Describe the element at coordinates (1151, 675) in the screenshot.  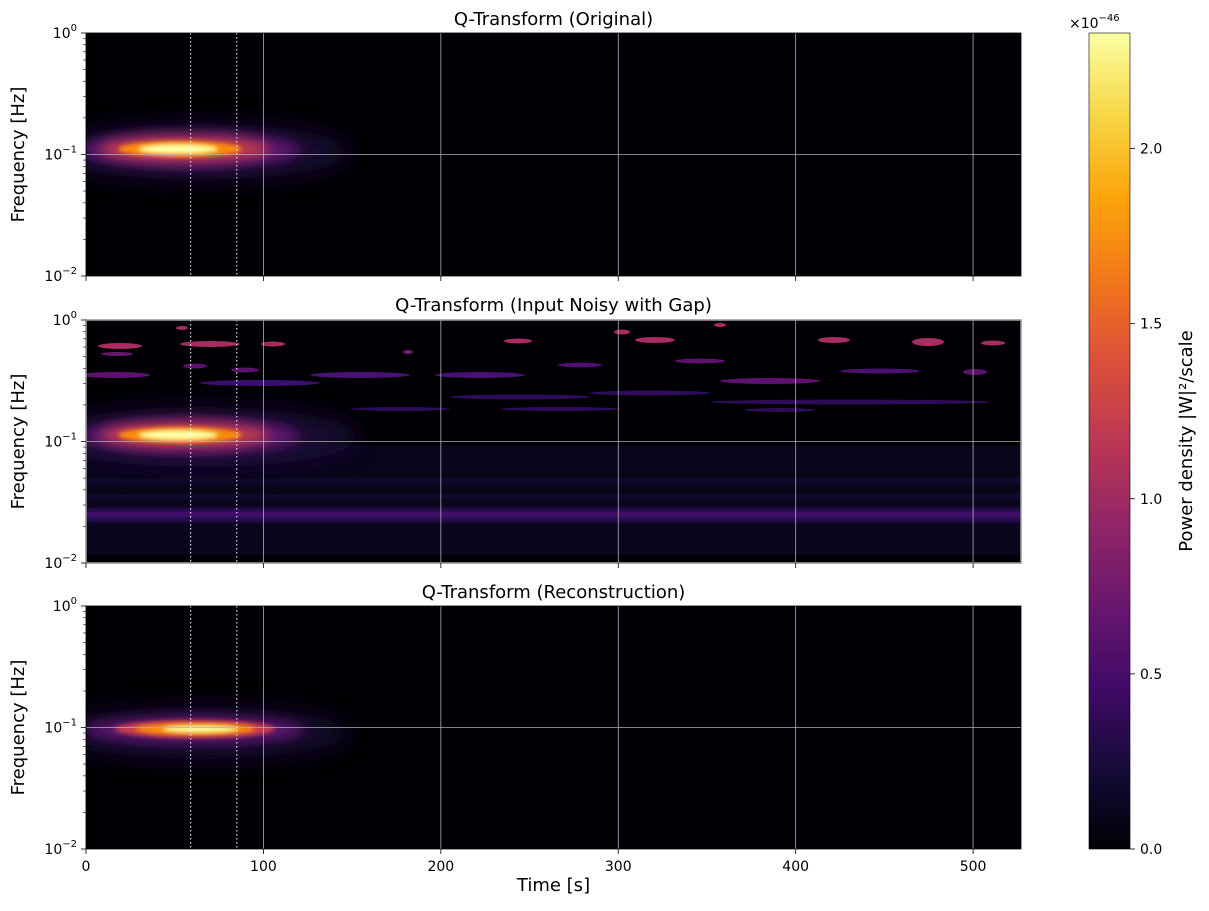
I see `colorbar-tick-label: 0.5` at that location.